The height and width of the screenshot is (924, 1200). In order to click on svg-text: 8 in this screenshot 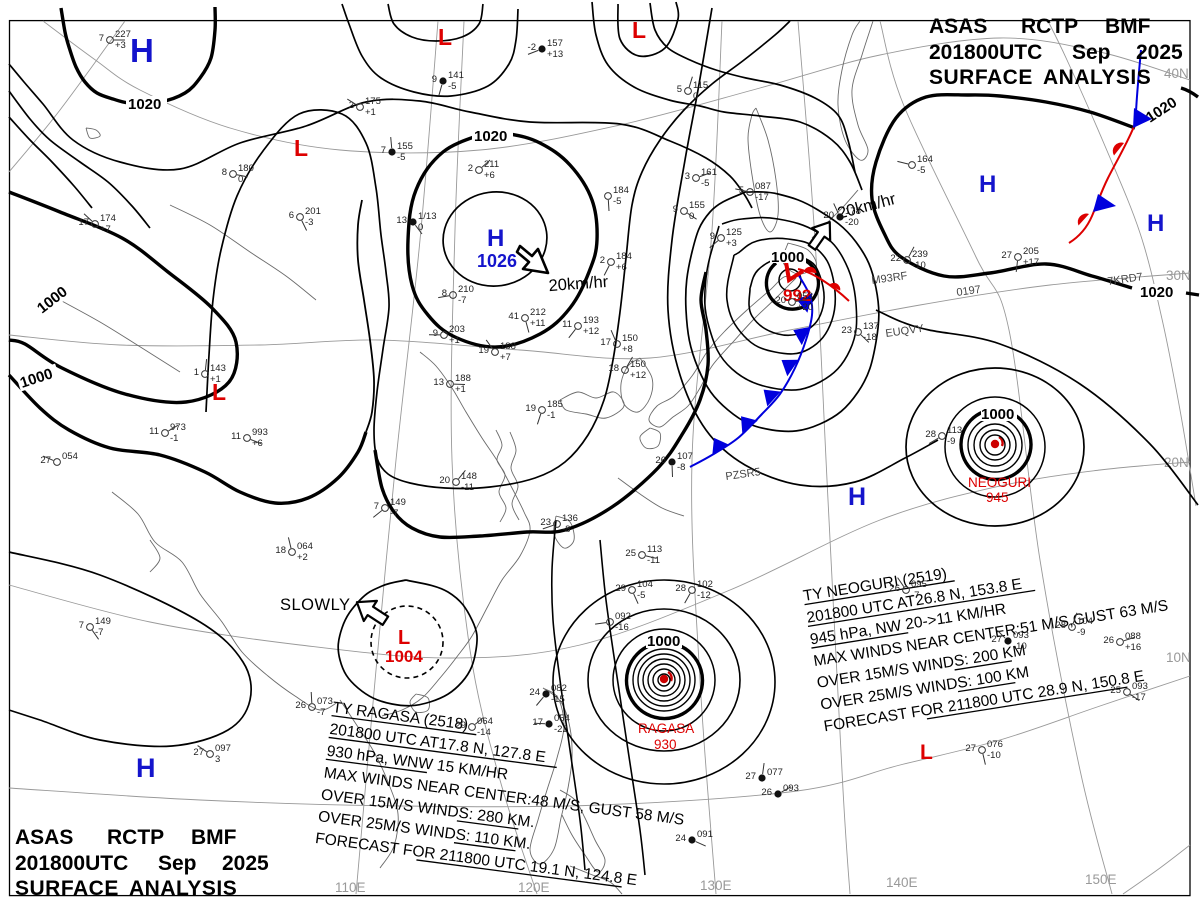, I will do `click(224, 172)`.